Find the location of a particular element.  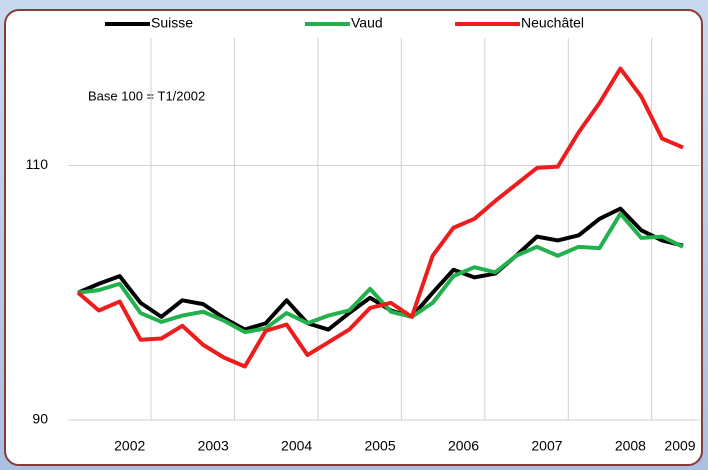

x-tick-label: 2002 is located at coordinates (129, 446).